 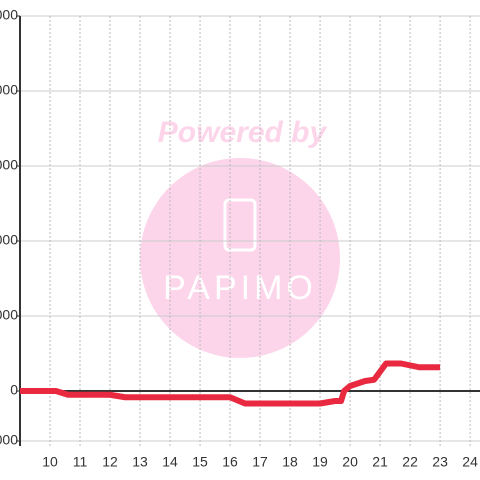 What do you see at coordinates (243, 132) in the screenshot?
I see `watermark-title: Powered by` at bounding box center [243, 132].